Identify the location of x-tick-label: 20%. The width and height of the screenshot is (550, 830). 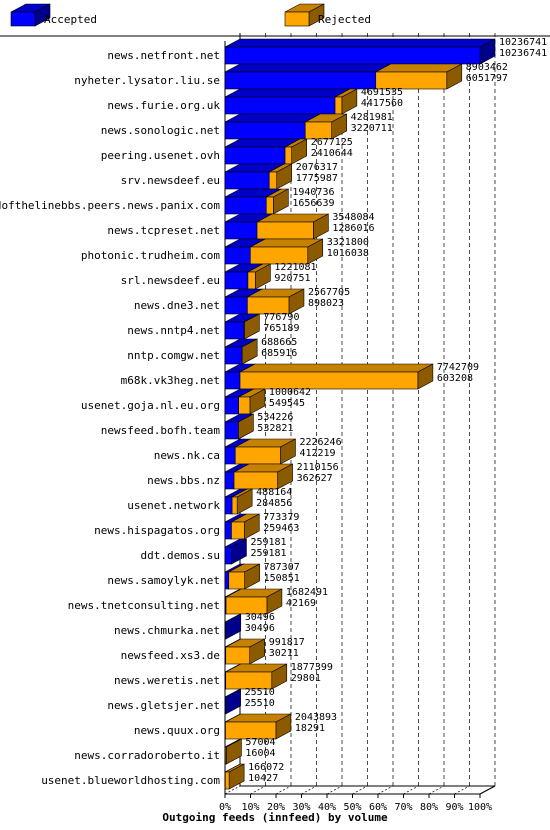
(276, 807).